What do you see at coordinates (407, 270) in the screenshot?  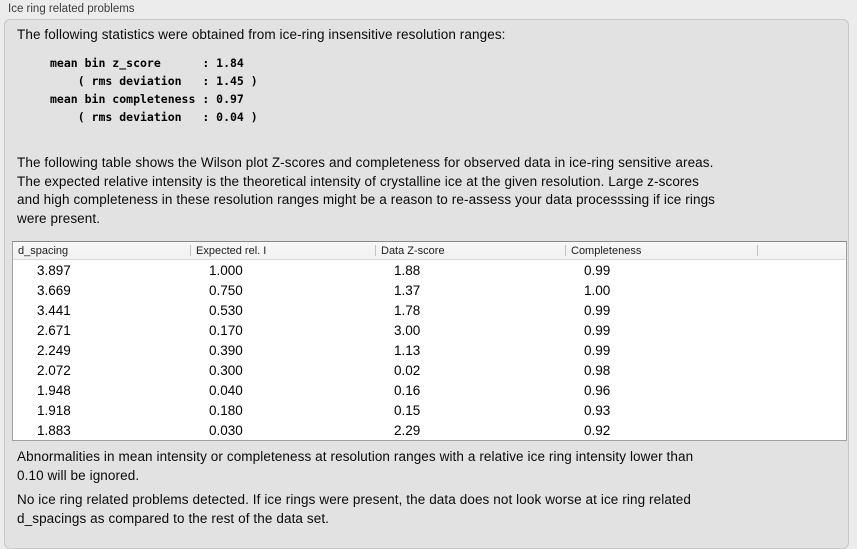 I see `cell-data-z-score: 1.88` at bounding box center [407, 270].